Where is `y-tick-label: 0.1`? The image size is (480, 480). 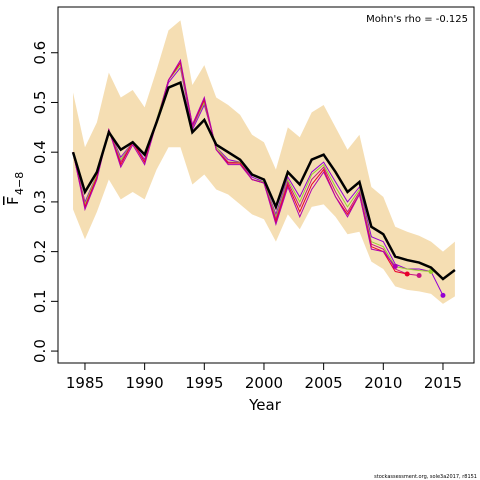
y-tick-label: 0.1 is located at coordinates (40, 301).